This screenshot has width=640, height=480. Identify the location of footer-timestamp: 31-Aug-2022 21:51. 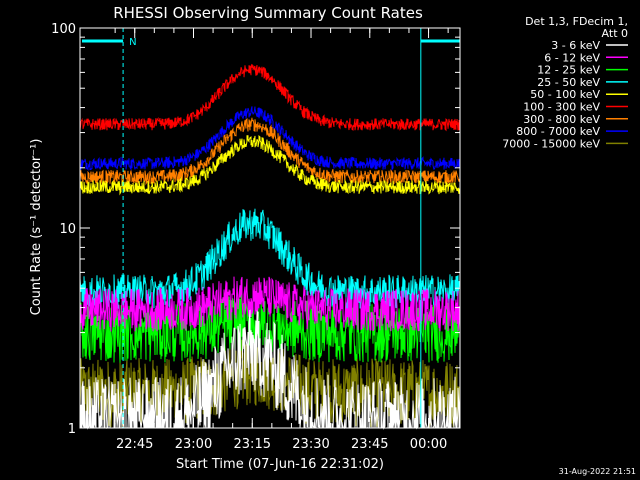
(597, 471).